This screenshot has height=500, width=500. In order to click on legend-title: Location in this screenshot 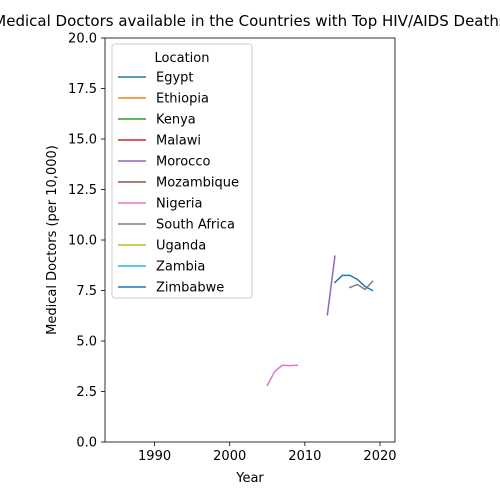, I will do `click(182, 58)`.